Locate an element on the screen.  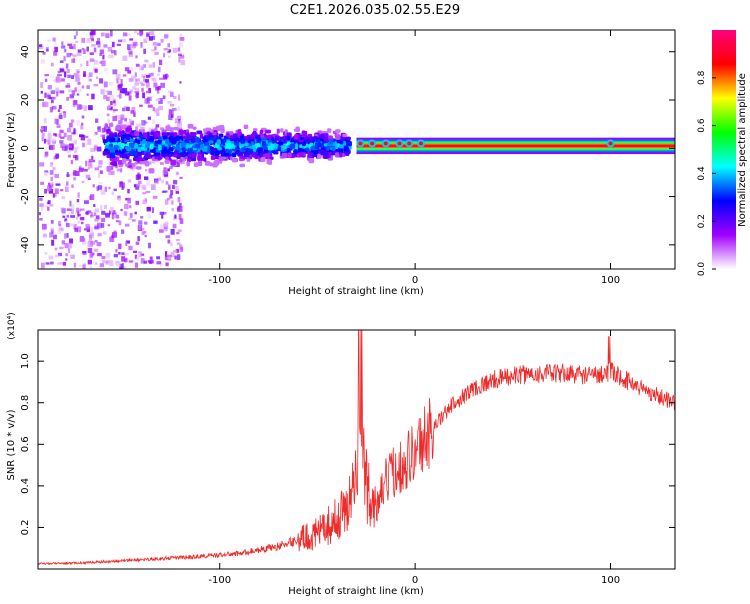
snr-x-tick-label: -100 is located at coordinates (219, 580).